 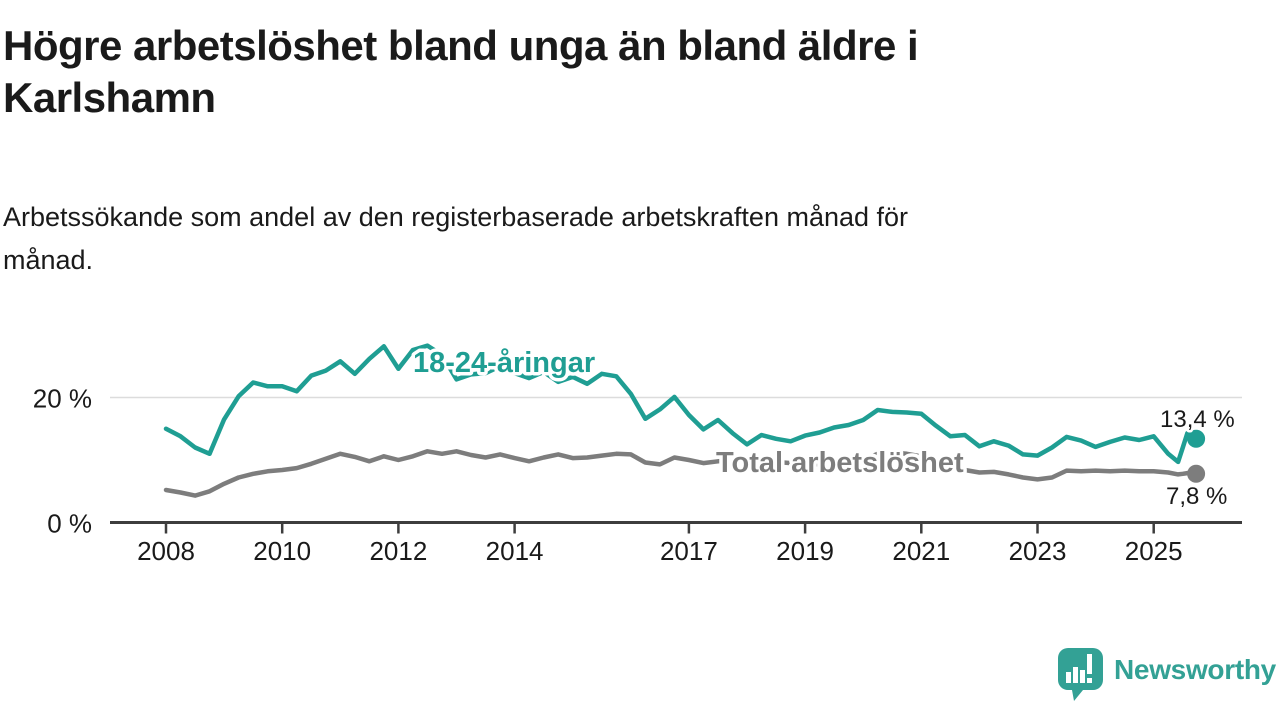 I want to click on newsworthy-logo: Newsworthy, so click(x=1167, y=674).